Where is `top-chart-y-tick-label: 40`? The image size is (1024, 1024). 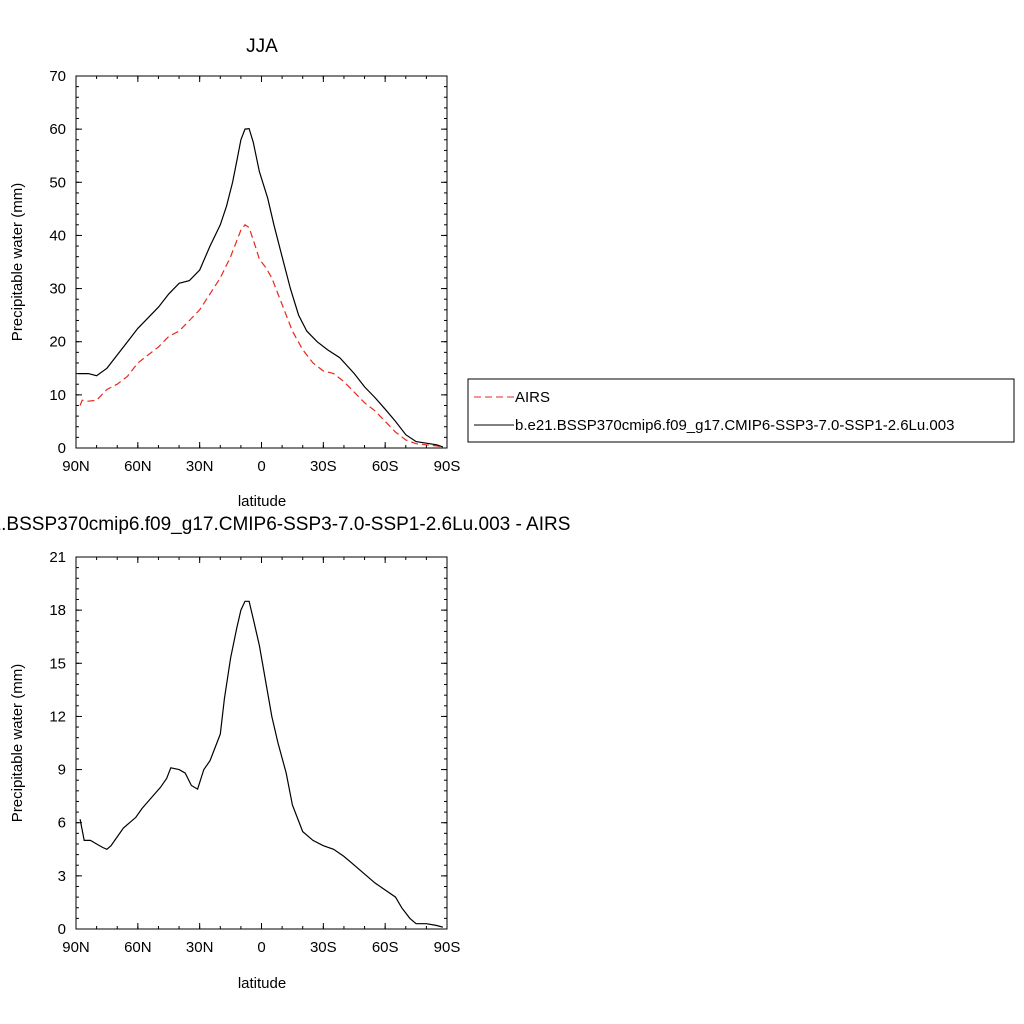
top-chart-y-tick-label: 40 is located at coordinates (57, 235).